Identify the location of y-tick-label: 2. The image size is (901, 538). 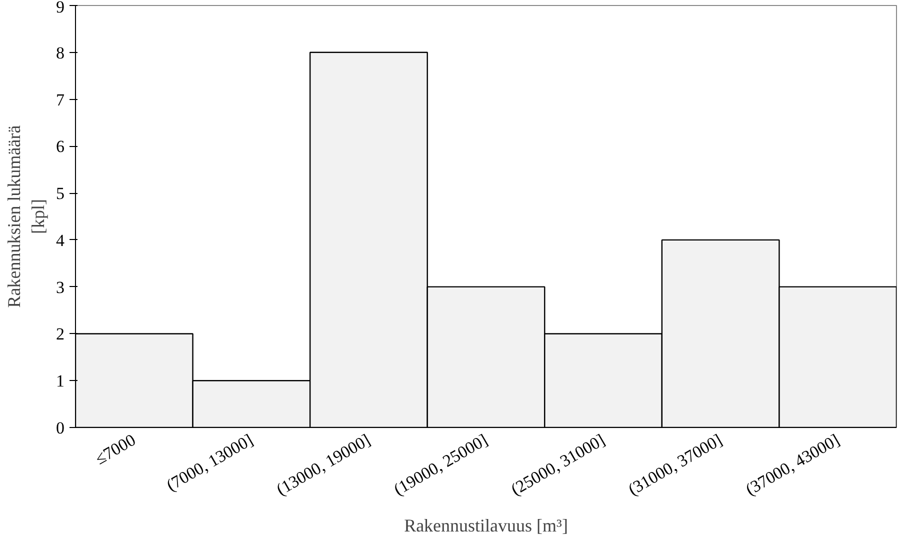
(60, 334).